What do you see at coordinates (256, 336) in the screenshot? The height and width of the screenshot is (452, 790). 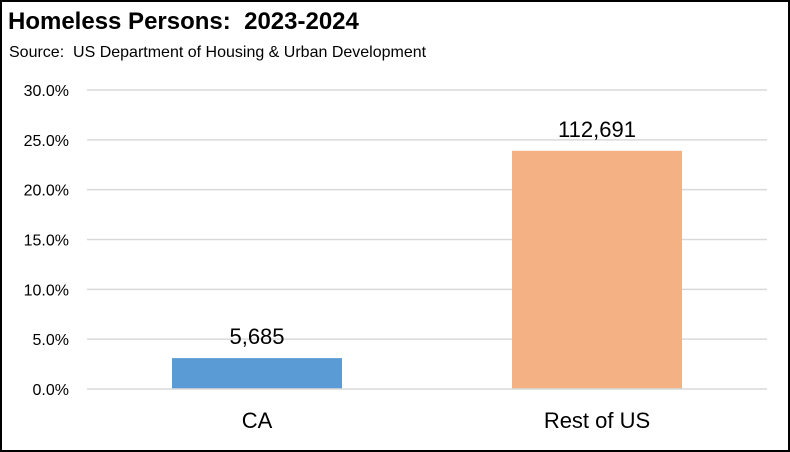 I see `data-label: 5,685` at bounding box center [256, 336].